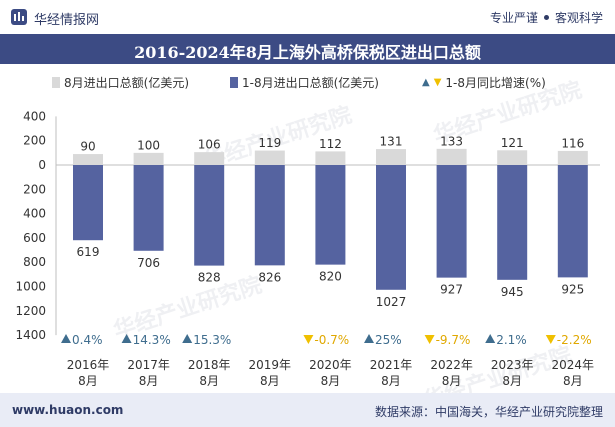  What do you see at coordinates (574, 340) in the screenshot?
I see `growth-label: -2.2%` at bounding box center [574, 340].